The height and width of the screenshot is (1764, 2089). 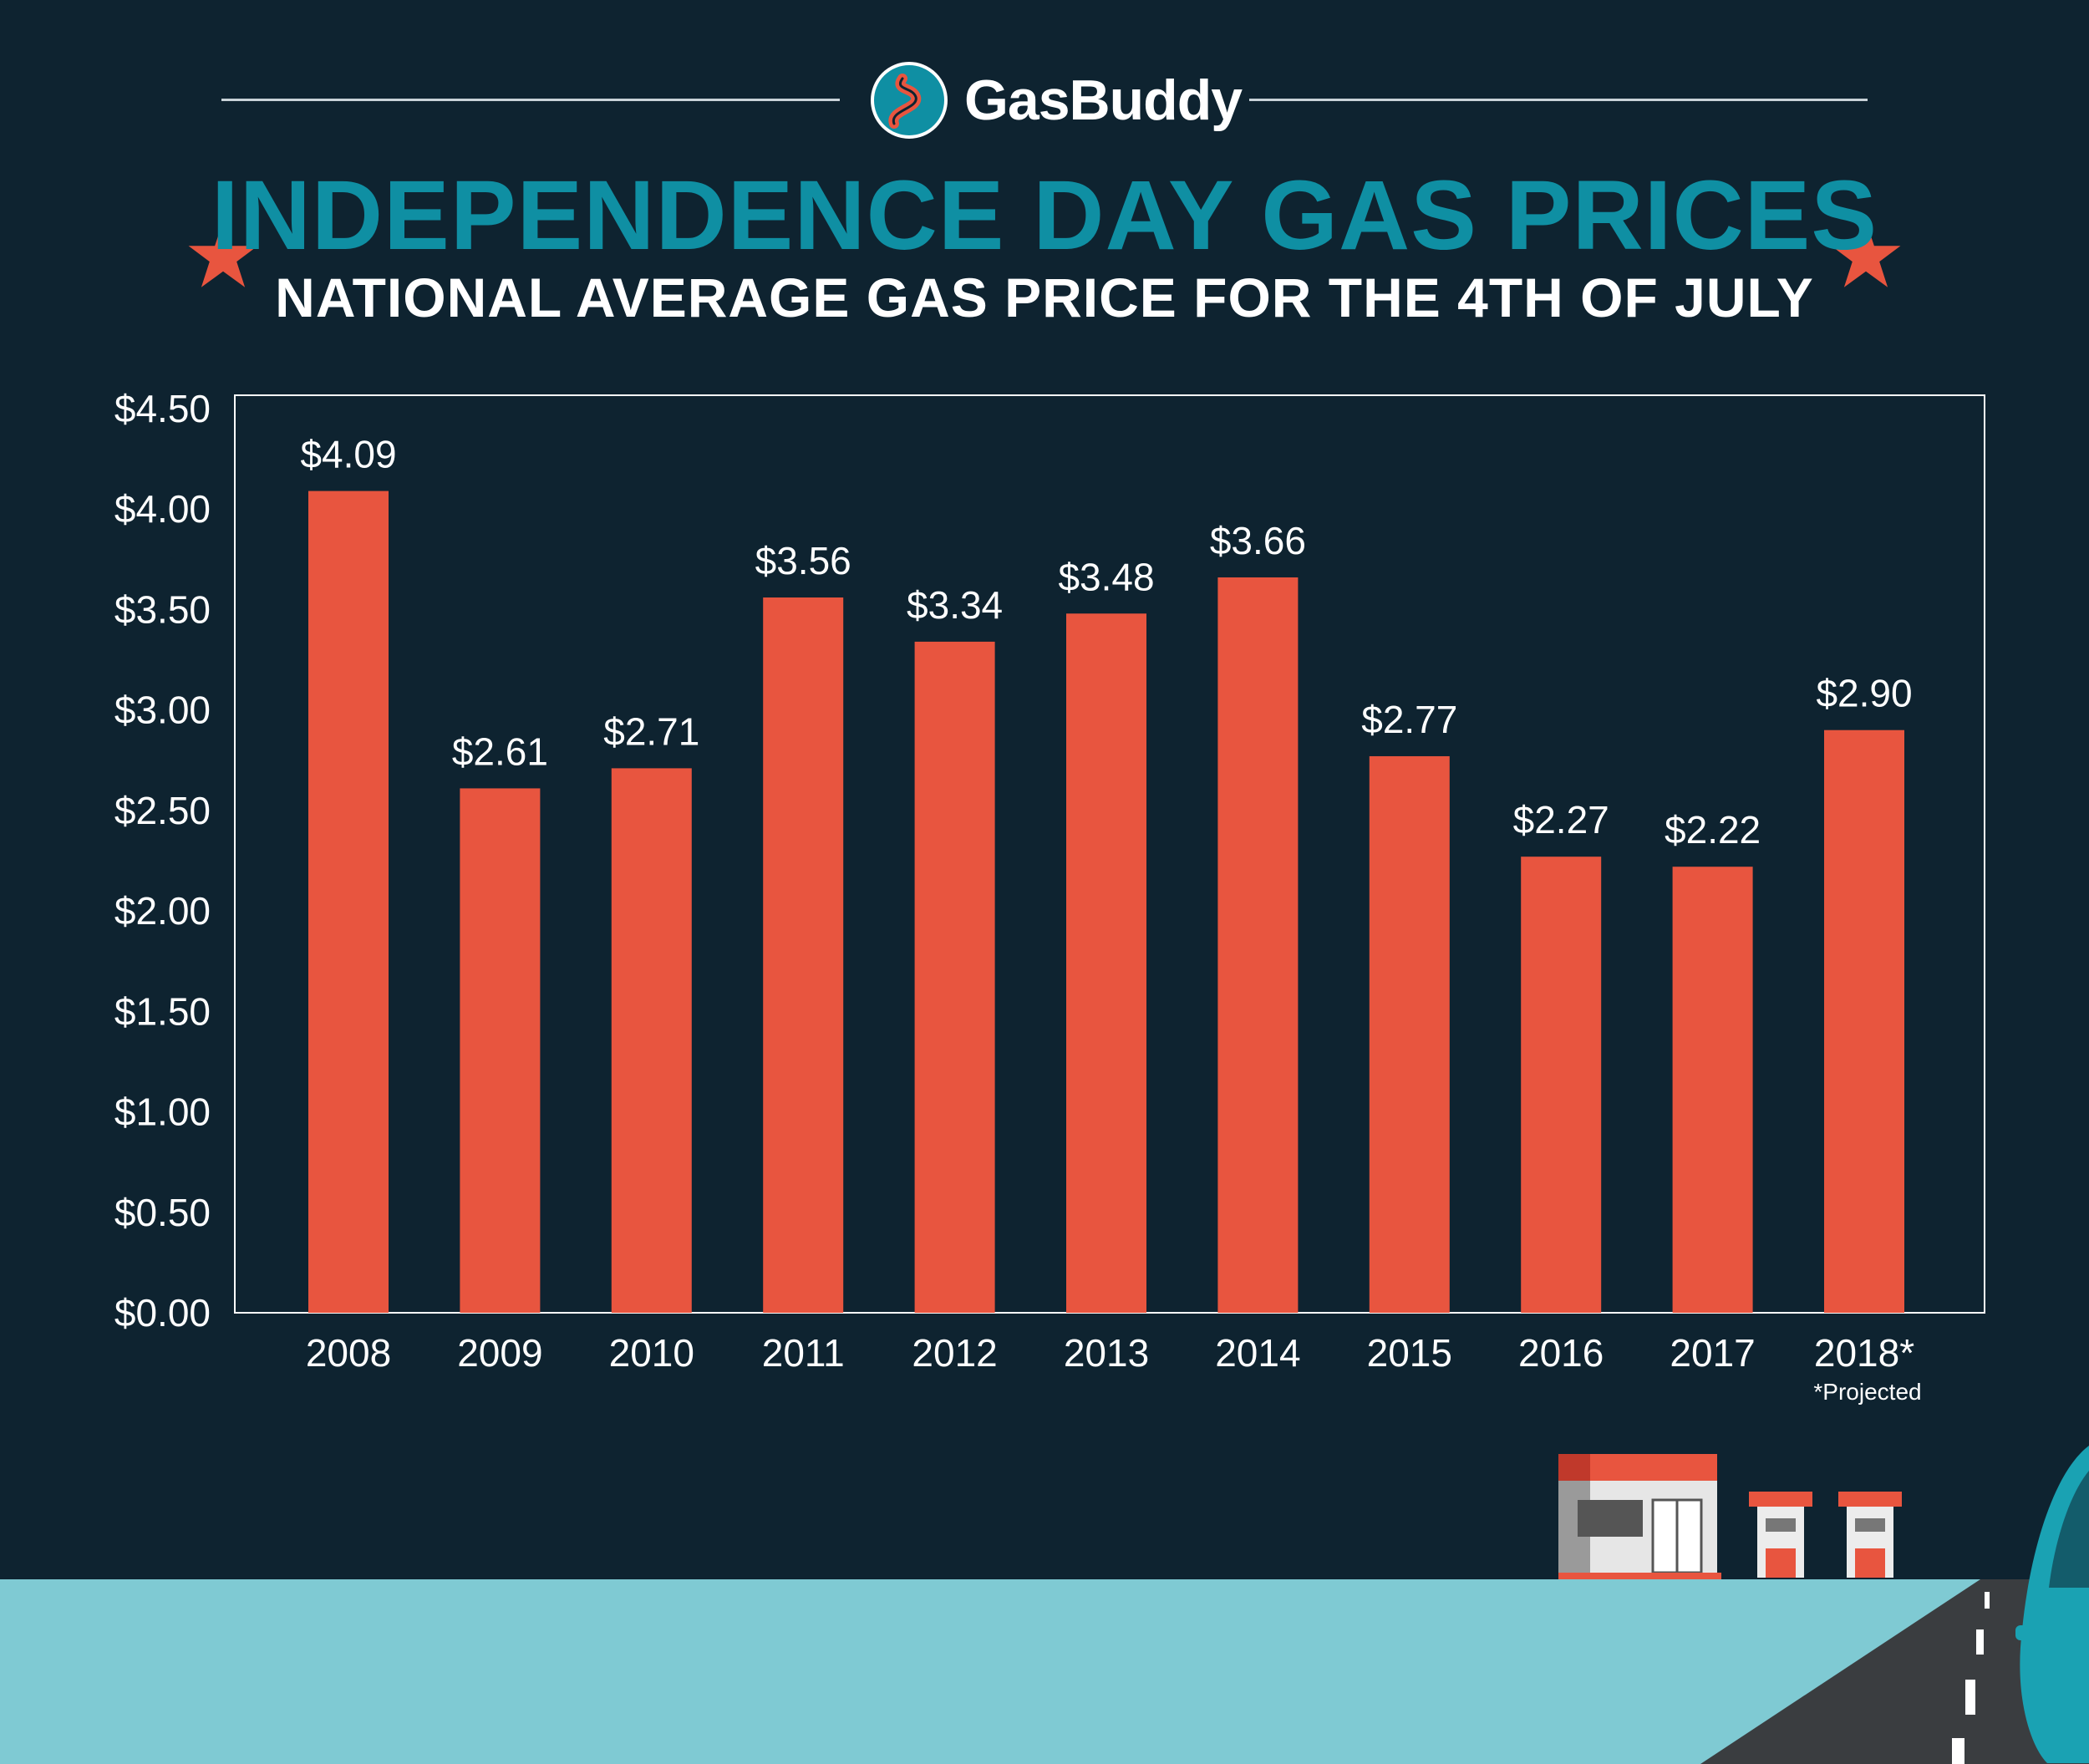 What do you see at coordinates (1044, 1671) in the screenshot?
I see `road-background` at bounding box center [1044, 1671].